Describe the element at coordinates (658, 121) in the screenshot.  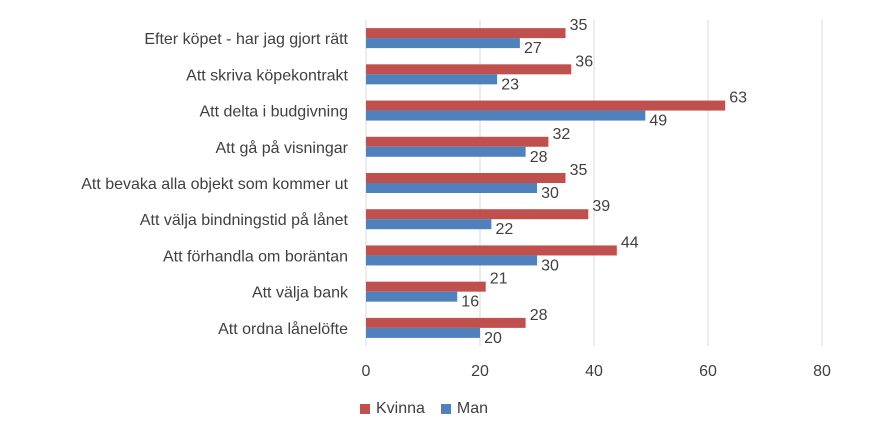
I see `data-label-man: 49` at that location.